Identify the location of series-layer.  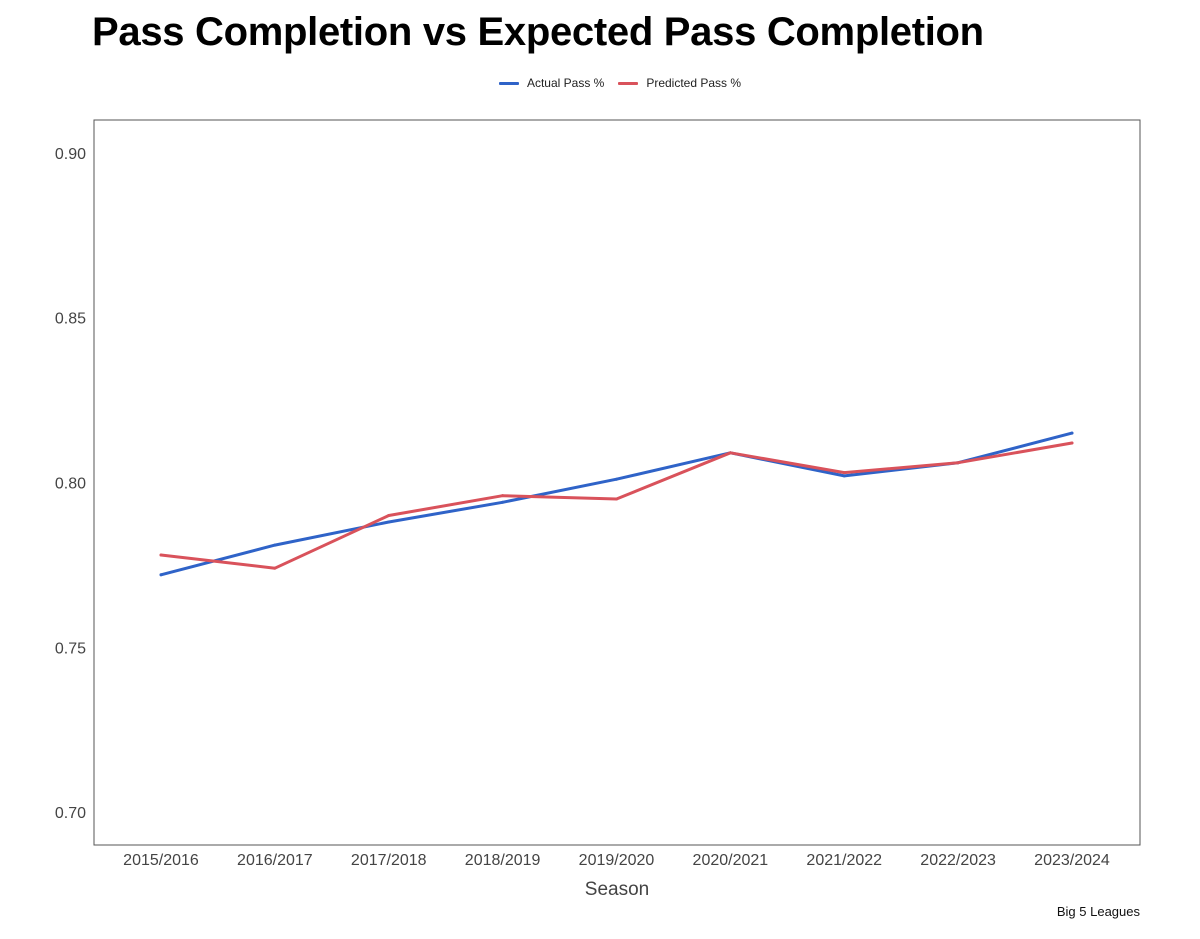
(616, 504).